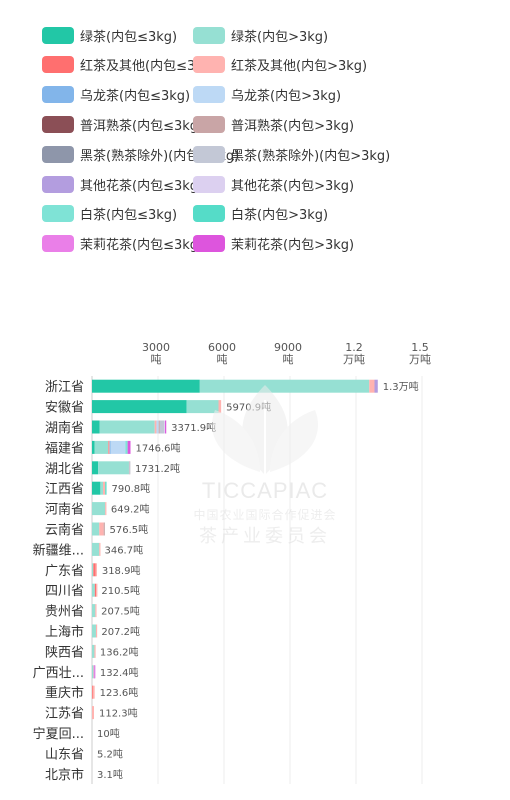 The image size is (510, 800). I want to click on legend-item: 乌龙茶(内包>3kg), so click(267, 95).